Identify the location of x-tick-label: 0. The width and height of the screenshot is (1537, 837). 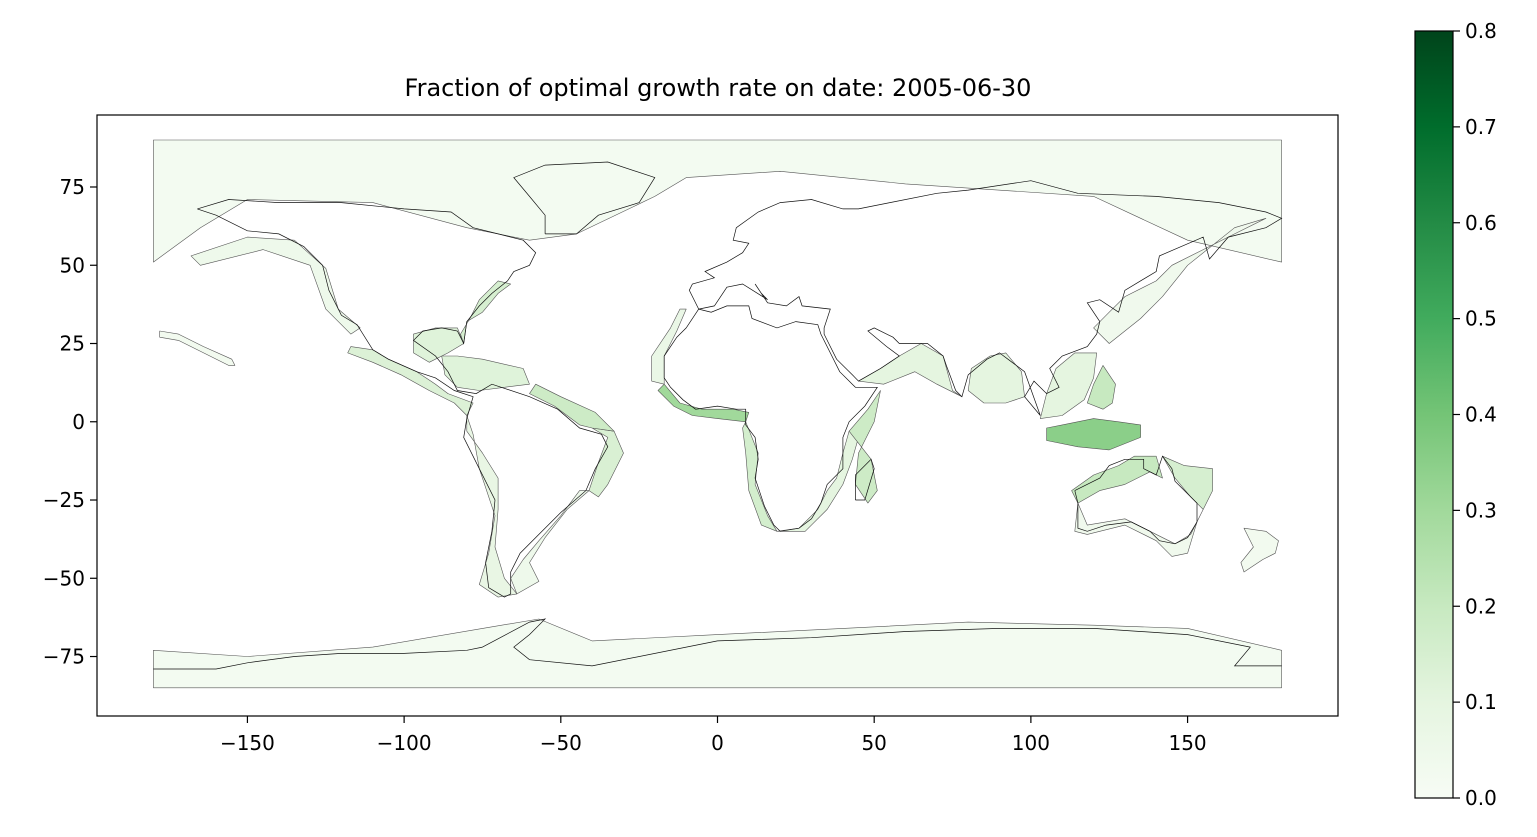
(717, 743).